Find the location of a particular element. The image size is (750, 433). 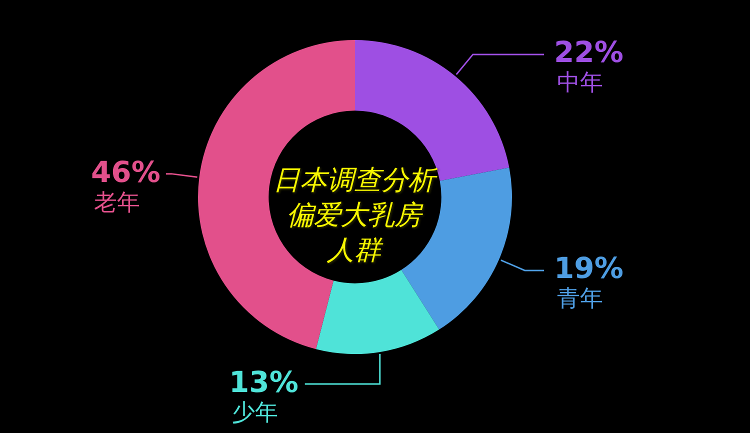

data-label: 19% is located at coordinates (589, 268).